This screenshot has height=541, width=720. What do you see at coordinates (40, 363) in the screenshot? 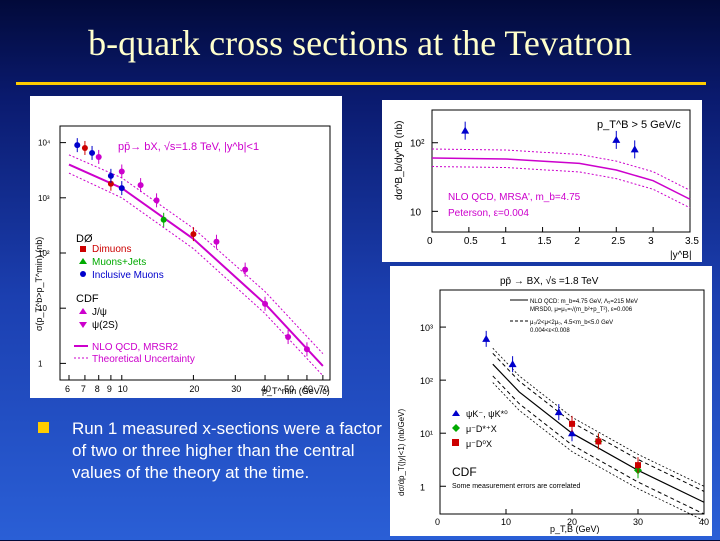
I see `chart1-ytick-label: 1` at bounding box center [40, 363].